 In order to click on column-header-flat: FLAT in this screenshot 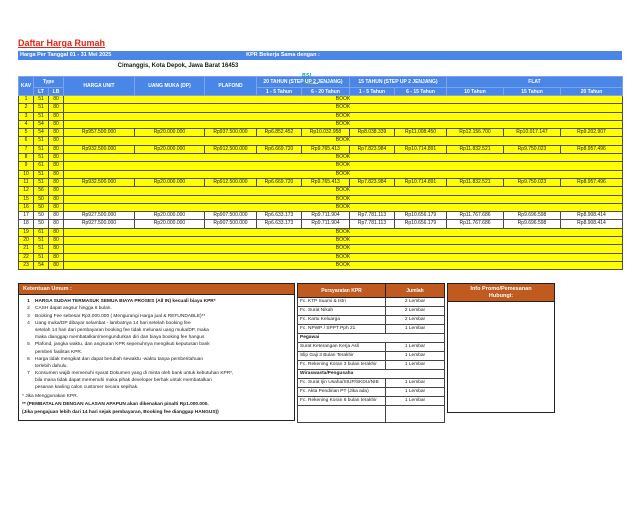, I will do `click(534, 82)`.